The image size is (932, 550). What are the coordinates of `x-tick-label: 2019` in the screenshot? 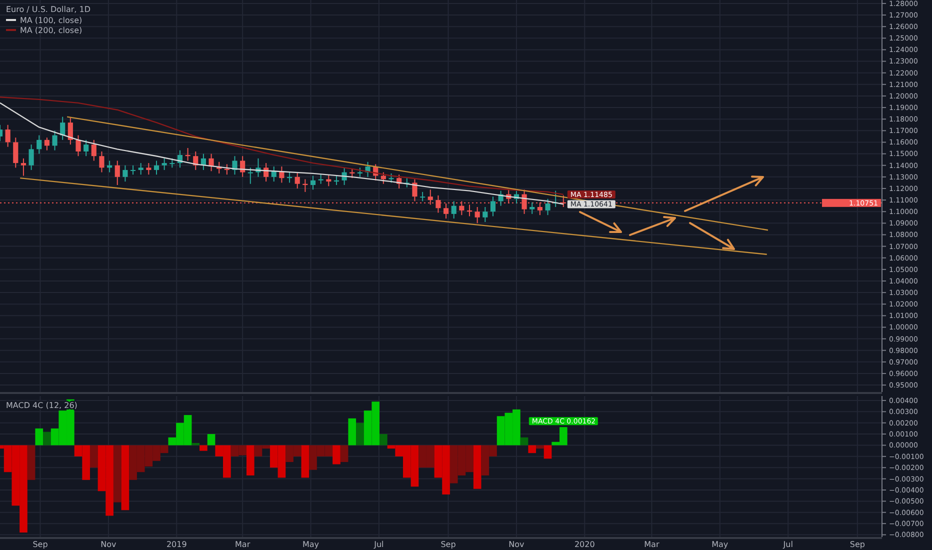 It's located at (176, 544).